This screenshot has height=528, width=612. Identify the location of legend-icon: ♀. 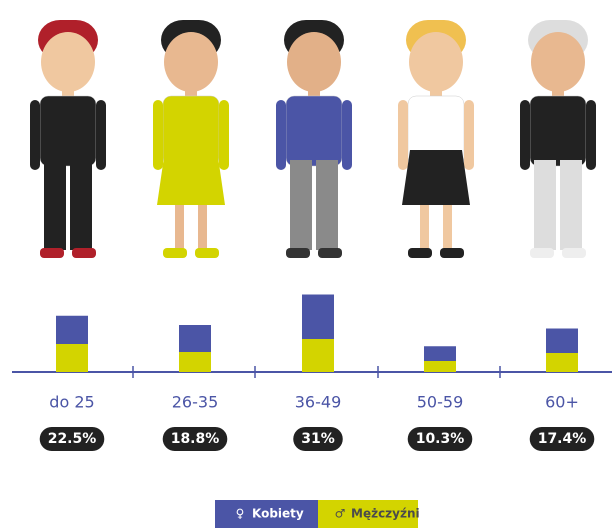
(240, 514).